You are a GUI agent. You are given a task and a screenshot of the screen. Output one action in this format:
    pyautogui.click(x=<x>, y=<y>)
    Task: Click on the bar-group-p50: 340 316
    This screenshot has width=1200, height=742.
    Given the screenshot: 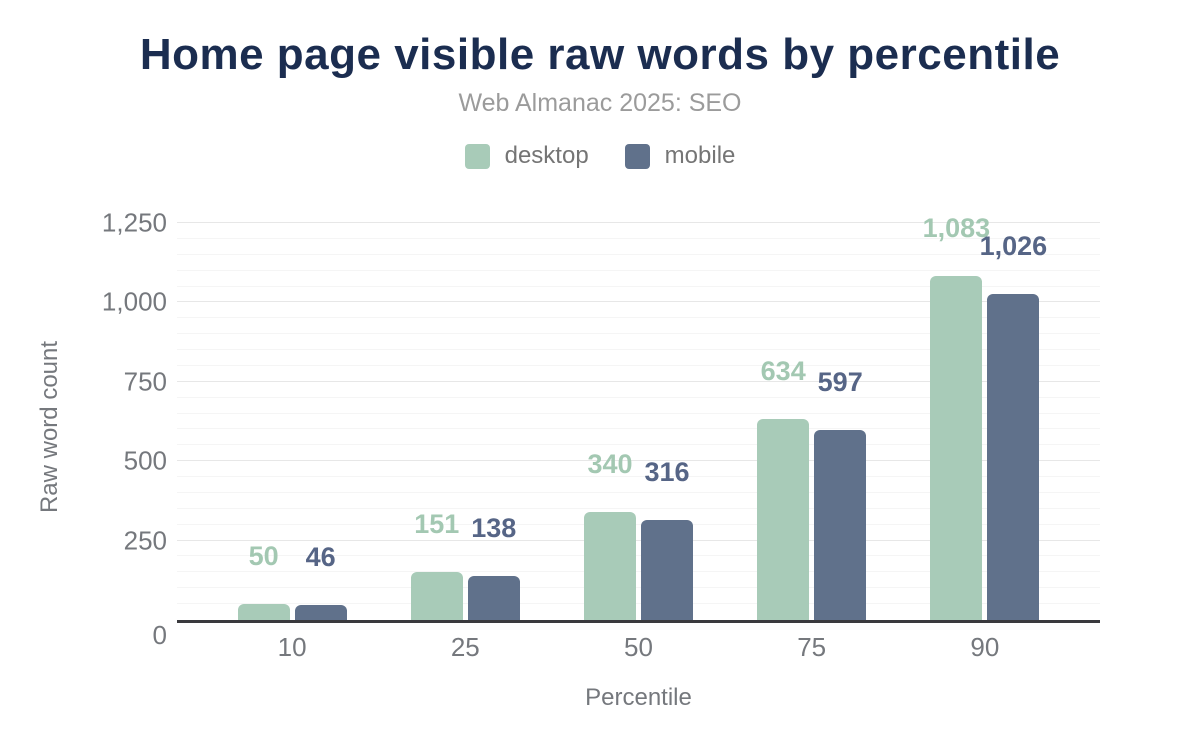 What is the action you would take?
    pyautogui.click(x=638, y=421)
    